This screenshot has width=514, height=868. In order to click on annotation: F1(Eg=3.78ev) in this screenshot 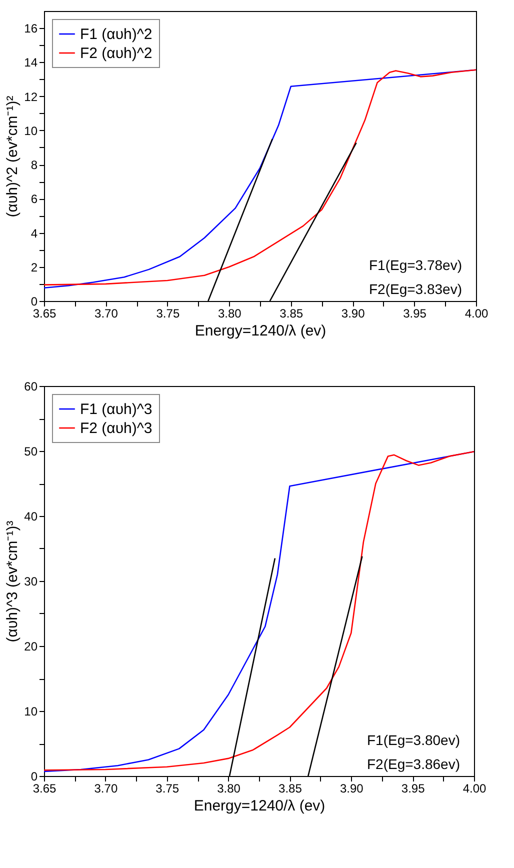, I will do `click(415, 265)`.